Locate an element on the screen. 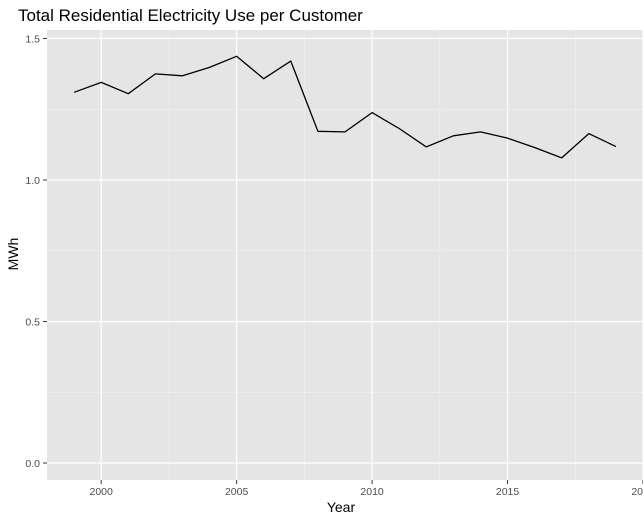  x-tick-label: 2015 is located at coordinates (508, 492).